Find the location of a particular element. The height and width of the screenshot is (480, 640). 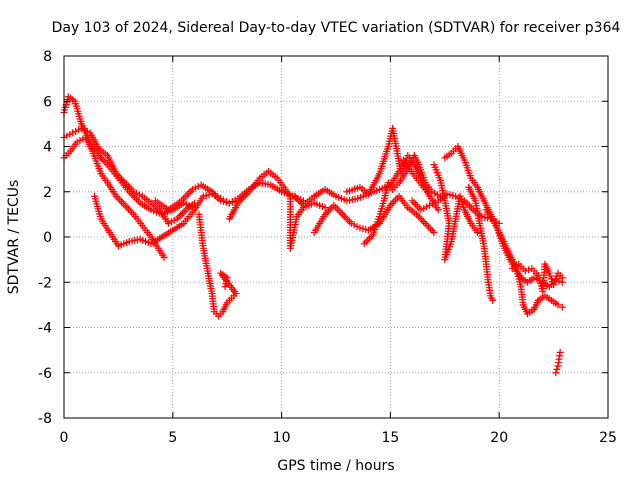

y-tick-label: -4 is located at coordinates (45, 329).